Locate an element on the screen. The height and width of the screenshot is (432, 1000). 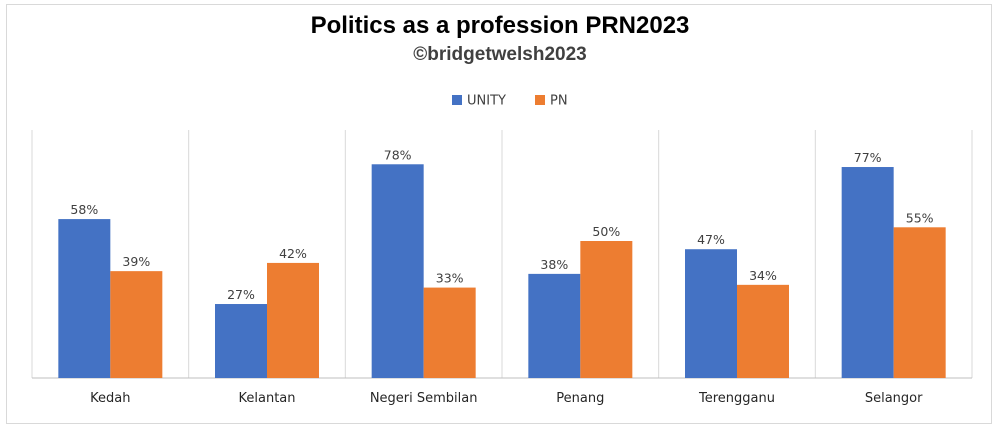
data-label: 47% is located at coordinates (711, 239).